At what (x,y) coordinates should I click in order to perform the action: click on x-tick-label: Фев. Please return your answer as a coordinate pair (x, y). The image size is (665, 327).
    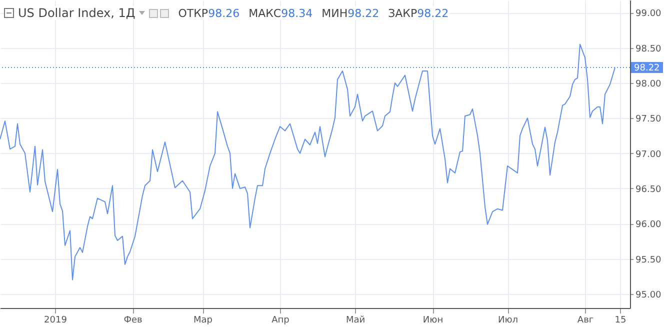
    Looking at the image, I should click on (133, 321).